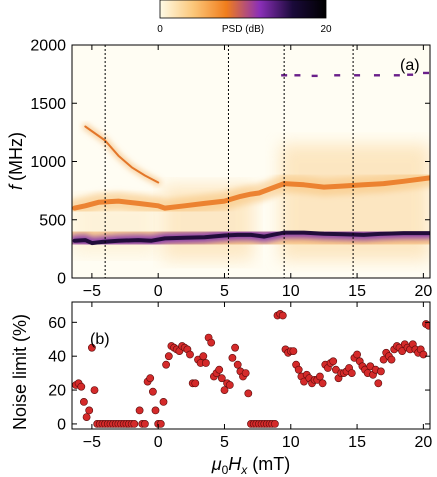  I want to click on colorbar: 0 PSD (dB) 20, so click(244, 17).